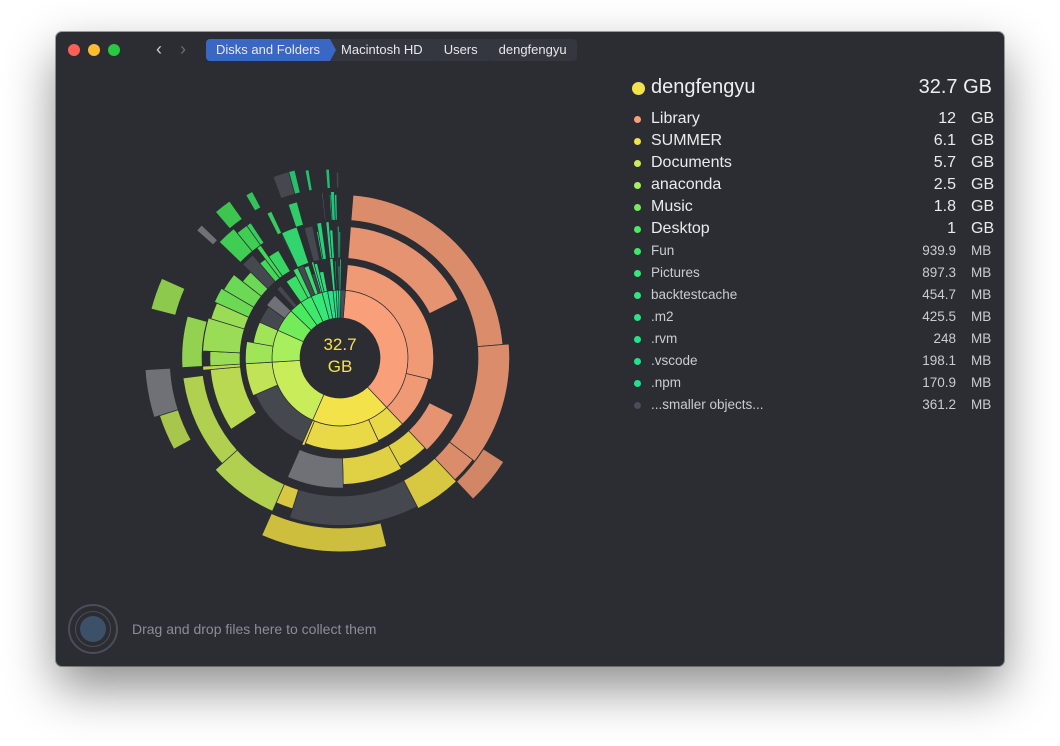 The image size is (1060, 746). Describe the element at coordinates (813, 251) in the screenshot. I see `list-item: Fun 939.9 MB` at that location.